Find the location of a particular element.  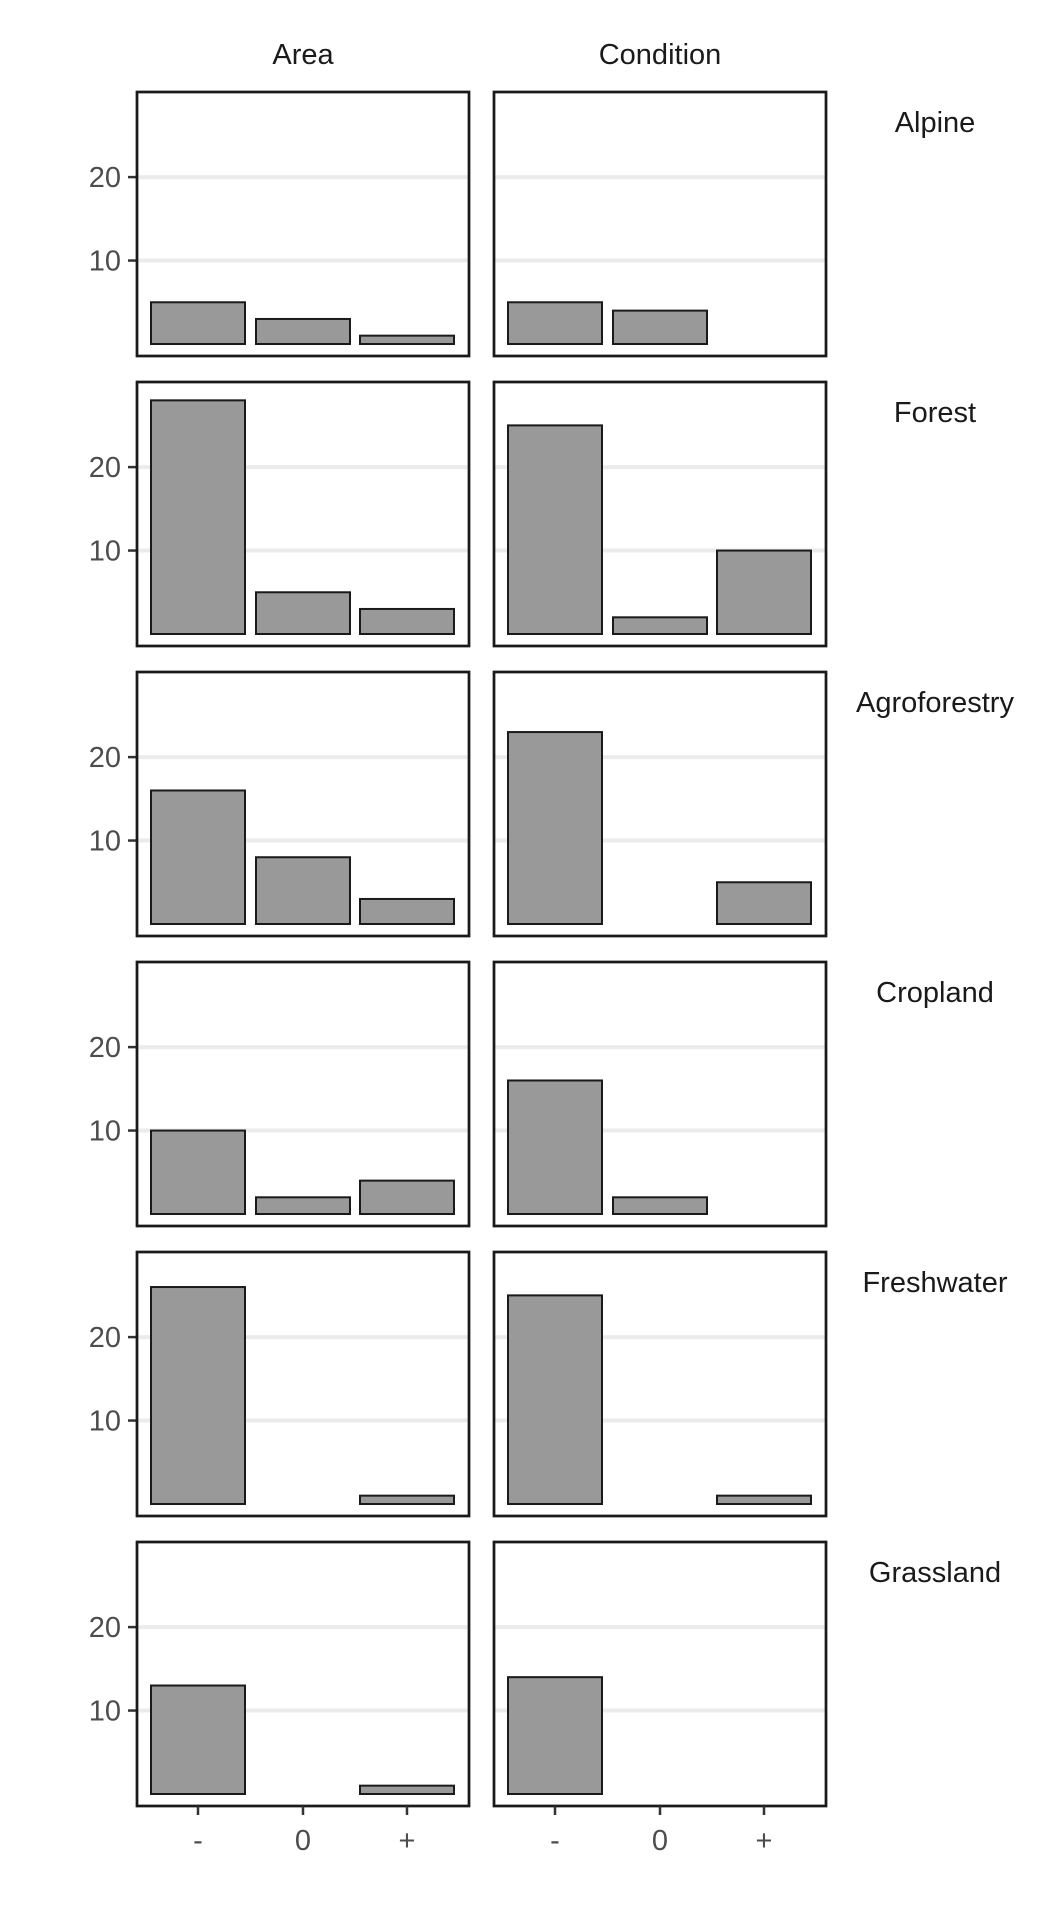

bar-alpine-condition-zero is located at coordinates (660, 327).